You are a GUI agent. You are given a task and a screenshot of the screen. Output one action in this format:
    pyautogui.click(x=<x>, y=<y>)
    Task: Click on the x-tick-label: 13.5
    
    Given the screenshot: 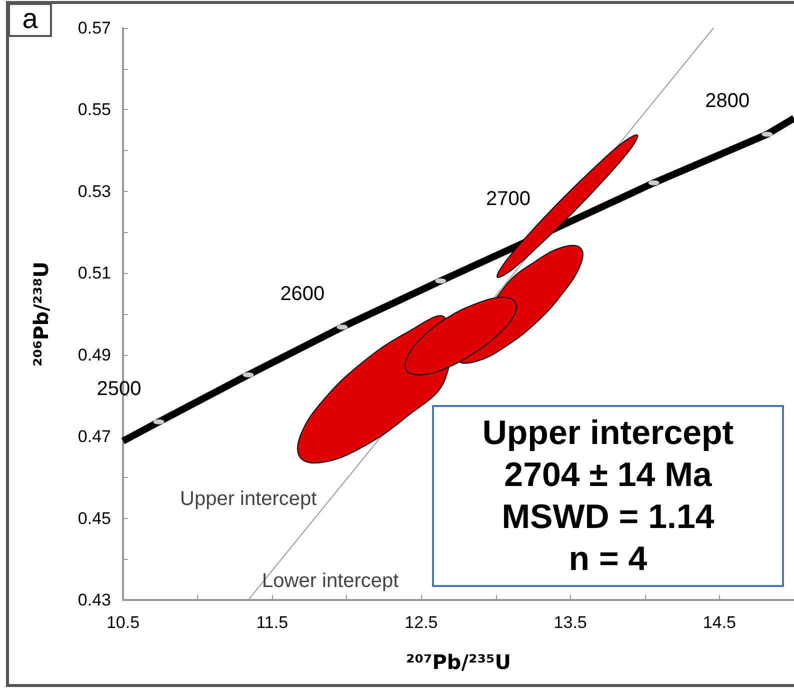 What is the action you would take?
    pyautogui.click(x=570, y=622)
    